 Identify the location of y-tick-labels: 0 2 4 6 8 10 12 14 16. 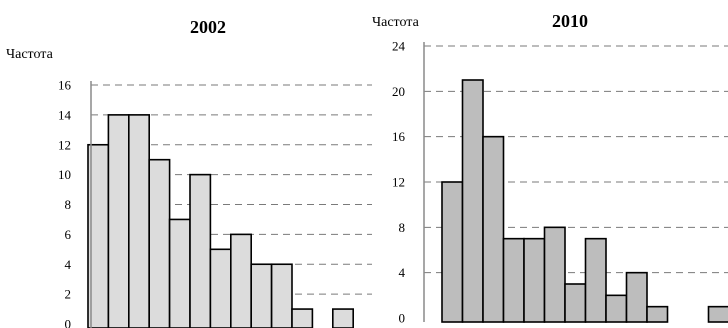
(65, 203).